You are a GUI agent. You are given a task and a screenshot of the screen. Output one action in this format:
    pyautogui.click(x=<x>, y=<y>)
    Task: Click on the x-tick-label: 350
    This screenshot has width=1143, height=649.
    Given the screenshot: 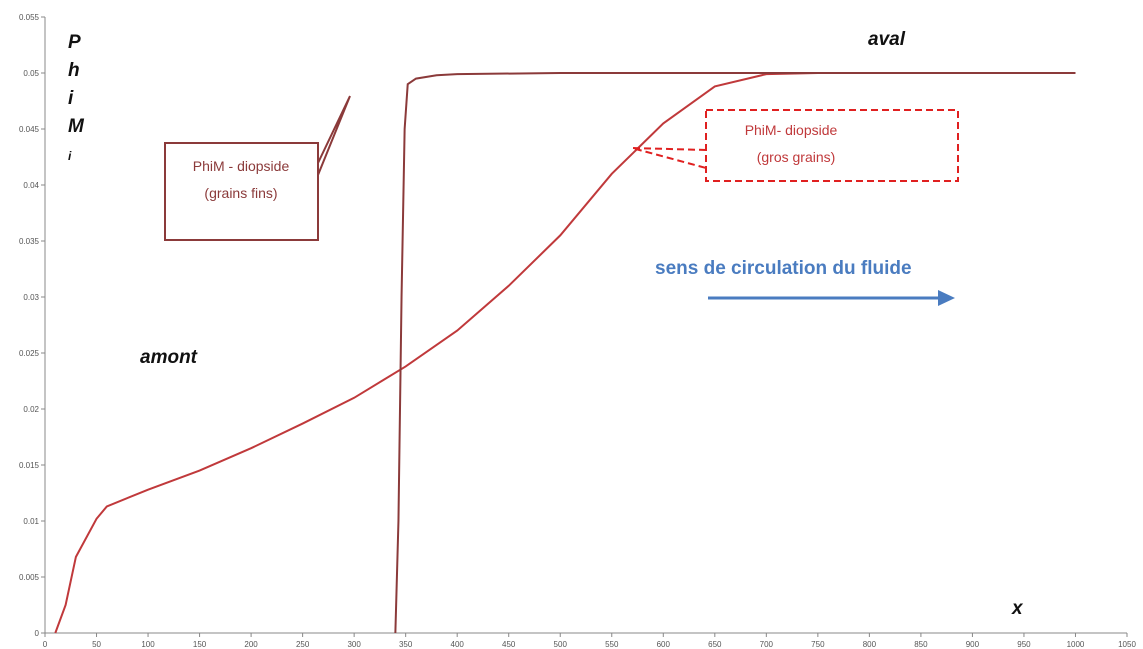 What is the action you would take?
    pyautogui.click(x=406, y=644)
    